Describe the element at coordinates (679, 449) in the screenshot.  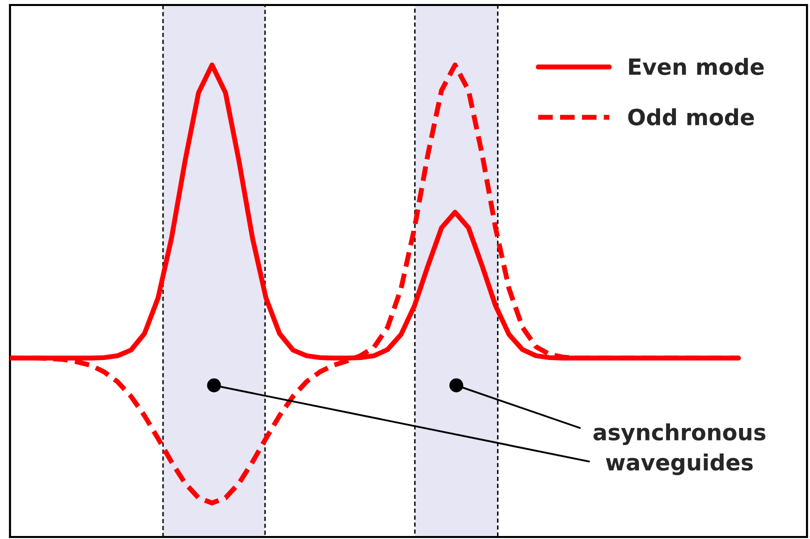
I see `annotation: asynchronous waveguides` at that location.